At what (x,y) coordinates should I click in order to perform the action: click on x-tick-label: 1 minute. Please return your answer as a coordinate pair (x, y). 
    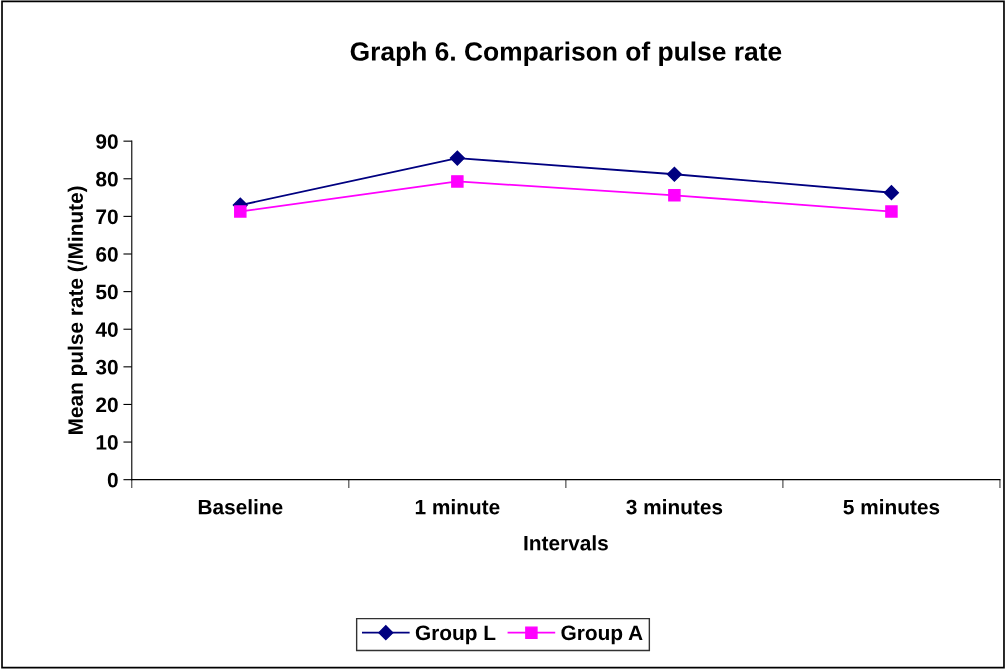
    Looking at the image, I should click on (457, 507).